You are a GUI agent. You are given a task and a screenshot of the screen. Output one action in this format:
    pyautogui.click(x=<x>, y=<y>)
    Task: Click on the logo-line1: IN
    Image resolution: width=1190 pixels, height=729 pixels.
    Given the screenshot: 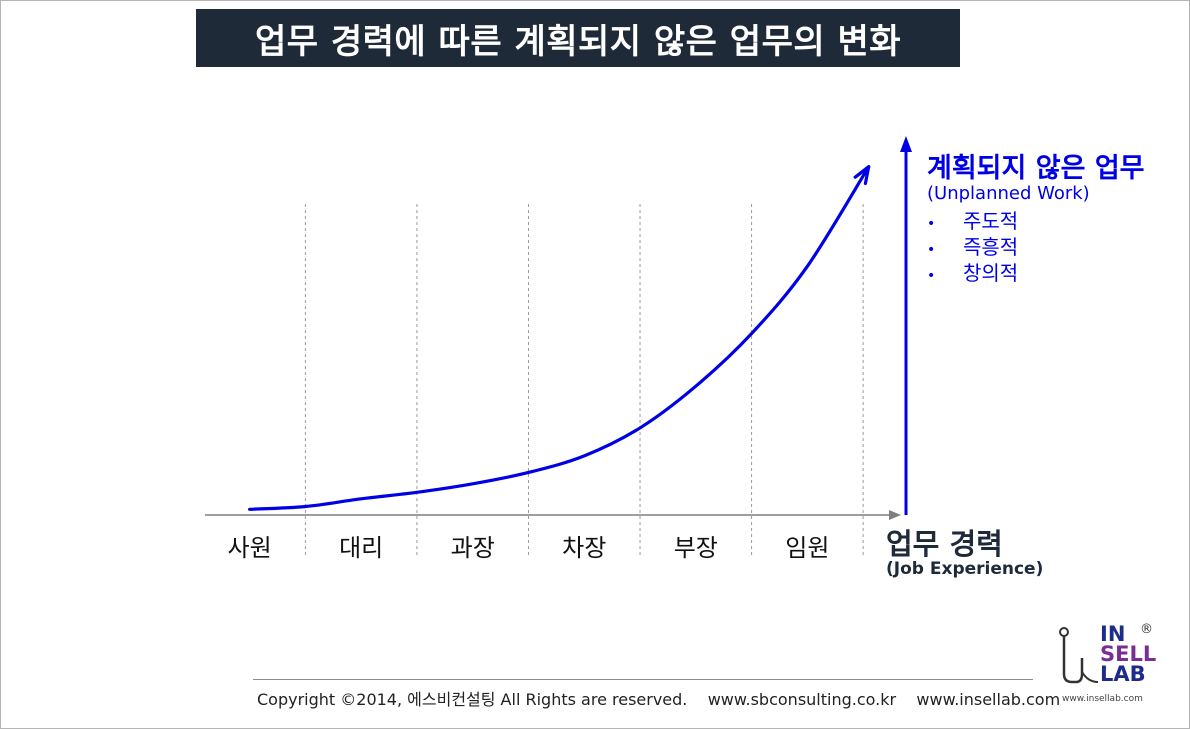 What is the action you would take?
    pyautogui.click(x=1113, y=634)
    